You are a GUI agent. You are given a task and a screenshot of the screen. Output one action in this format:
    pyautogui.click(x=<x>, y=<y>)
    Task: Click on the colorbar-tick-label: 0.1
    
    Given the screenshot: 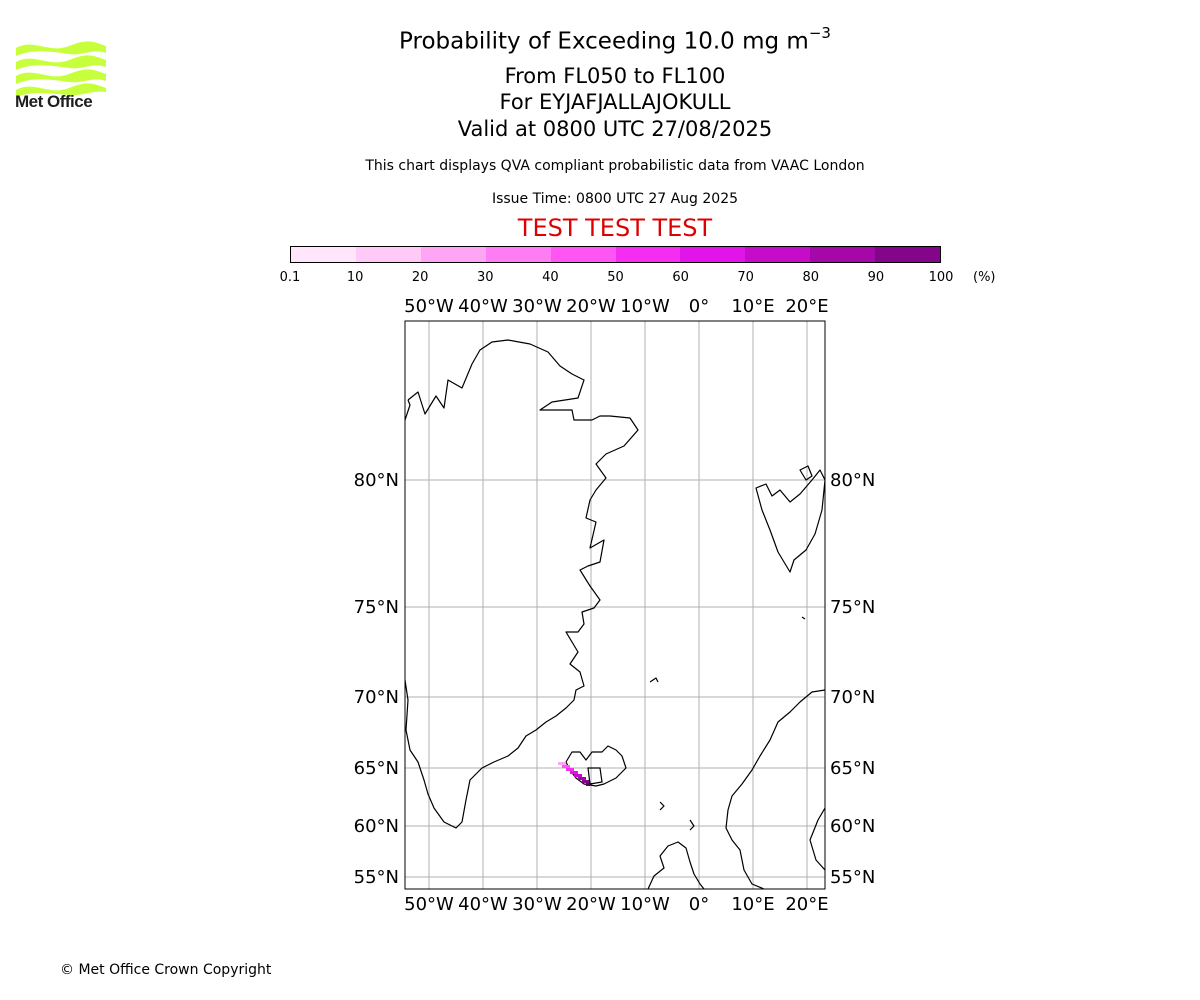 What is the action you would take?
    pyautogui.click(x=290, y=277)
    